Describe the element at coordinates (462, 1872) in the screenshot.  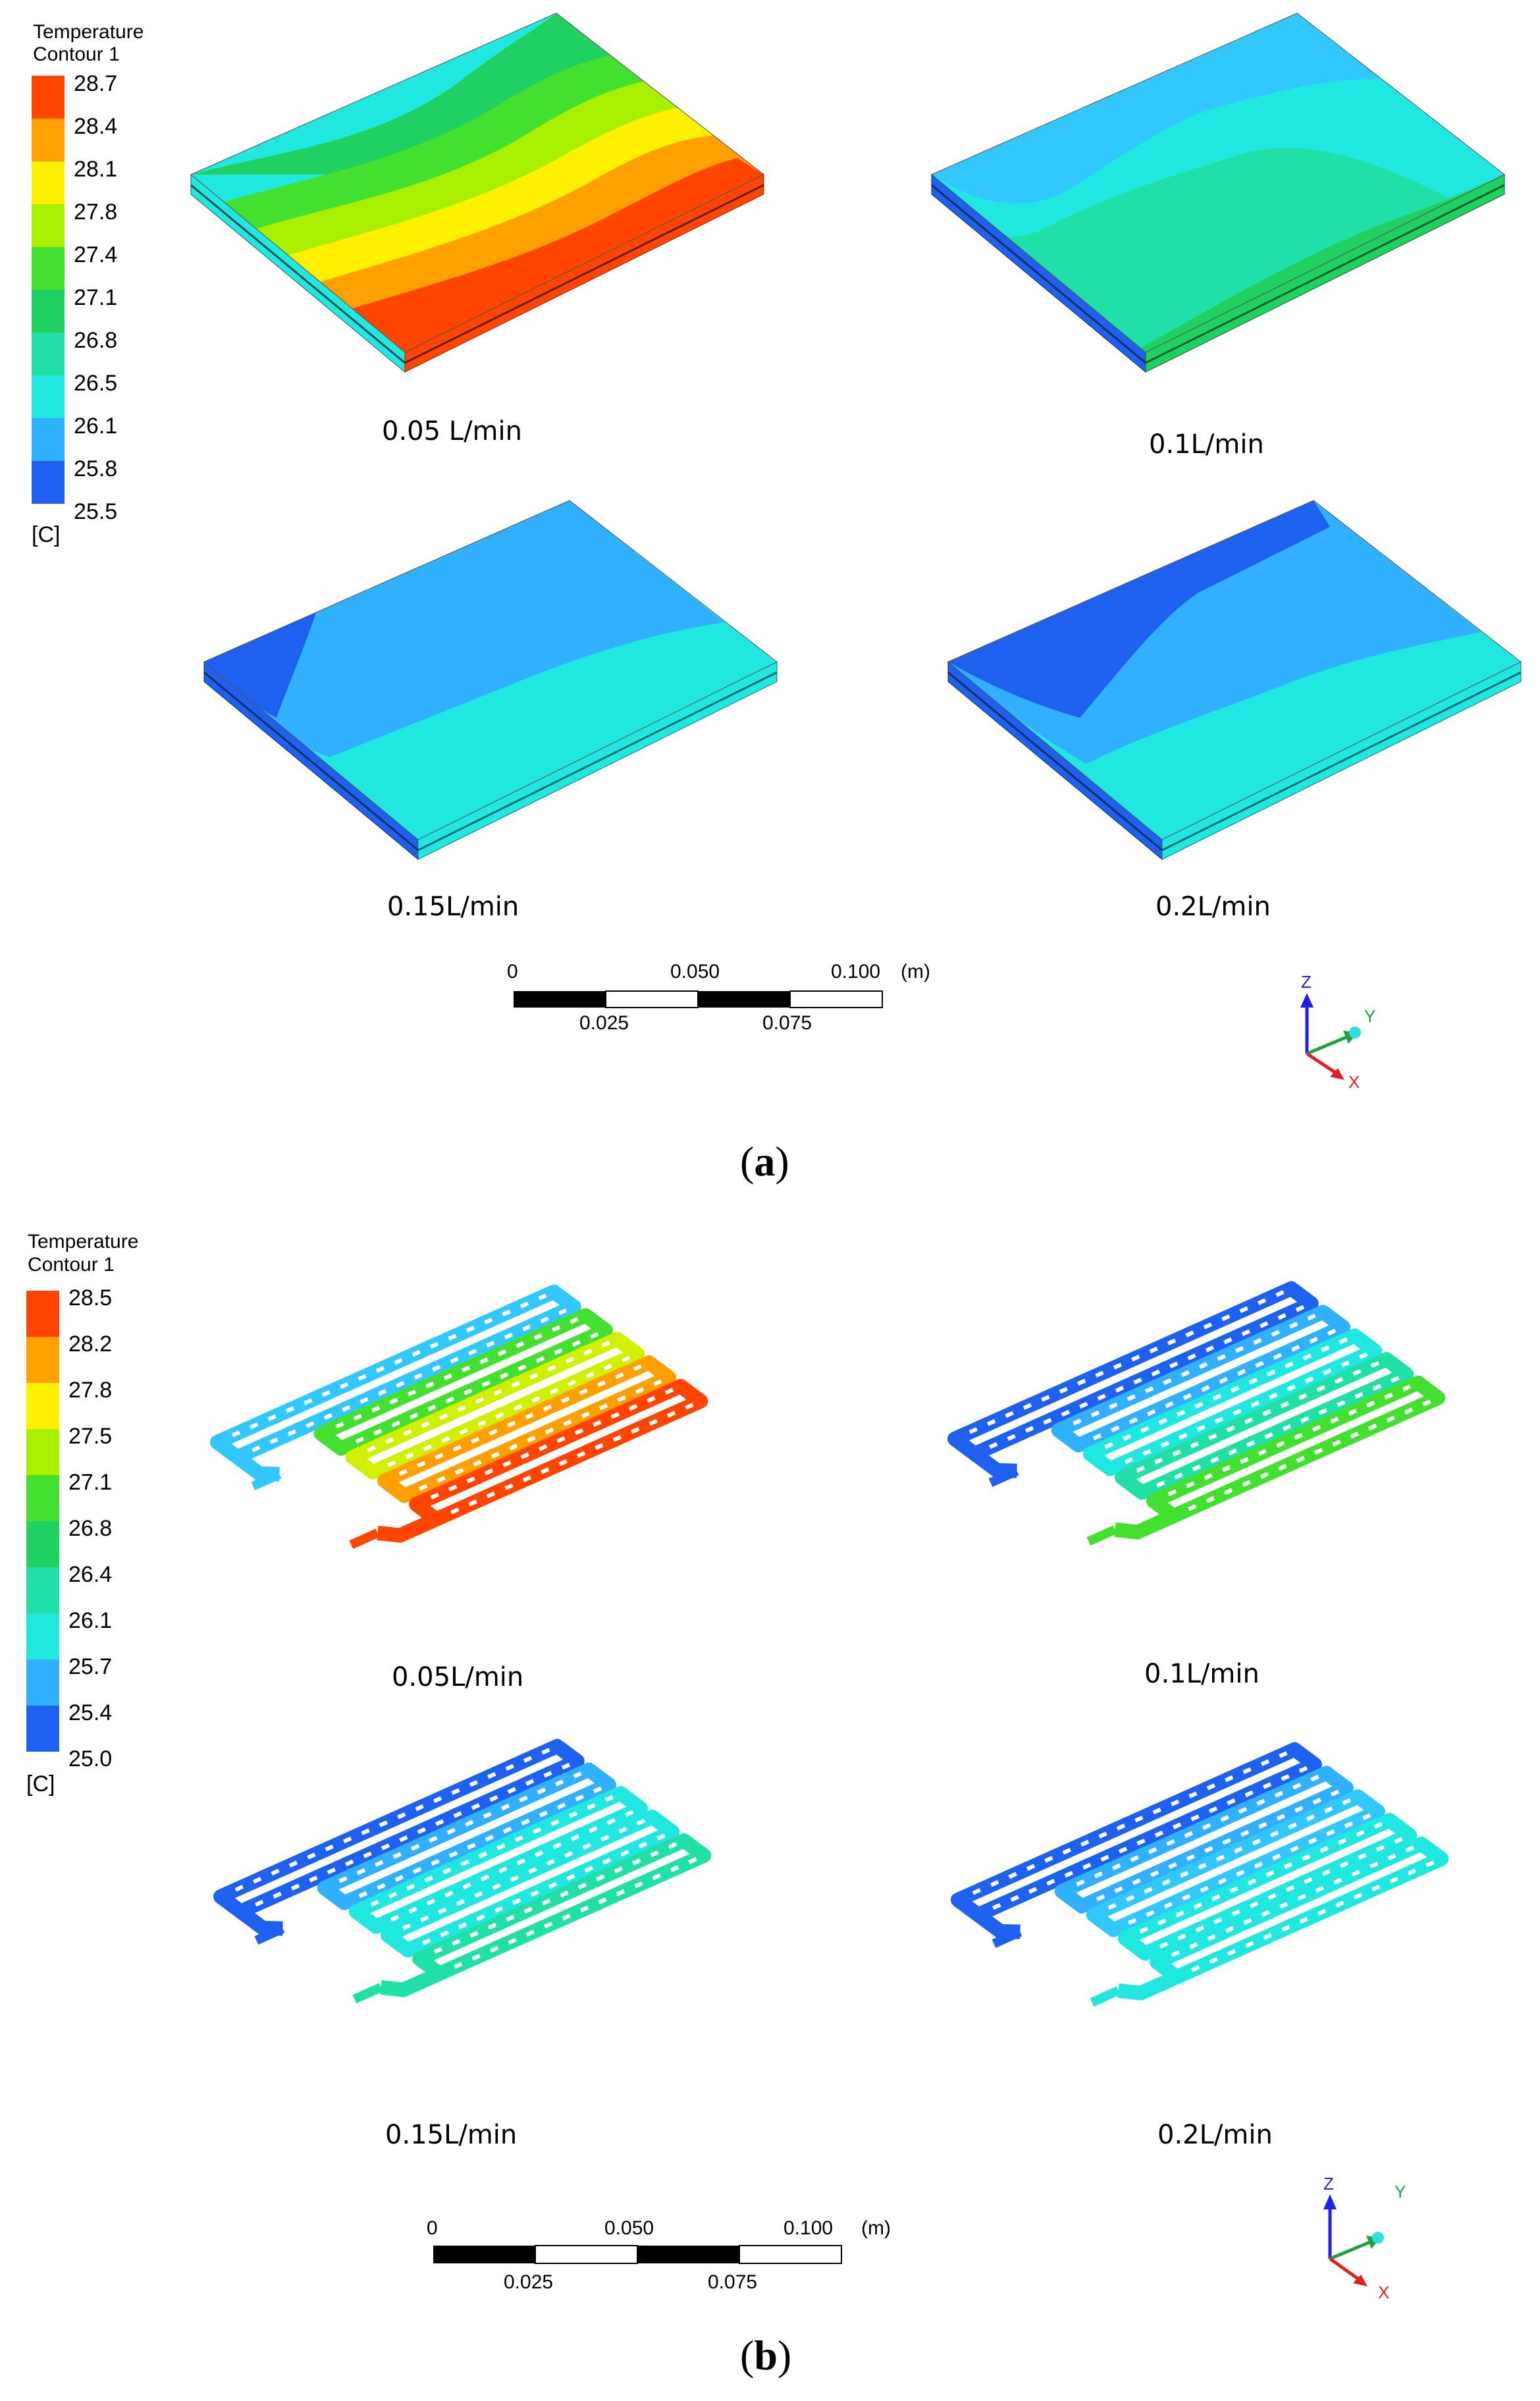
I see `serpentine-channel` at that location.